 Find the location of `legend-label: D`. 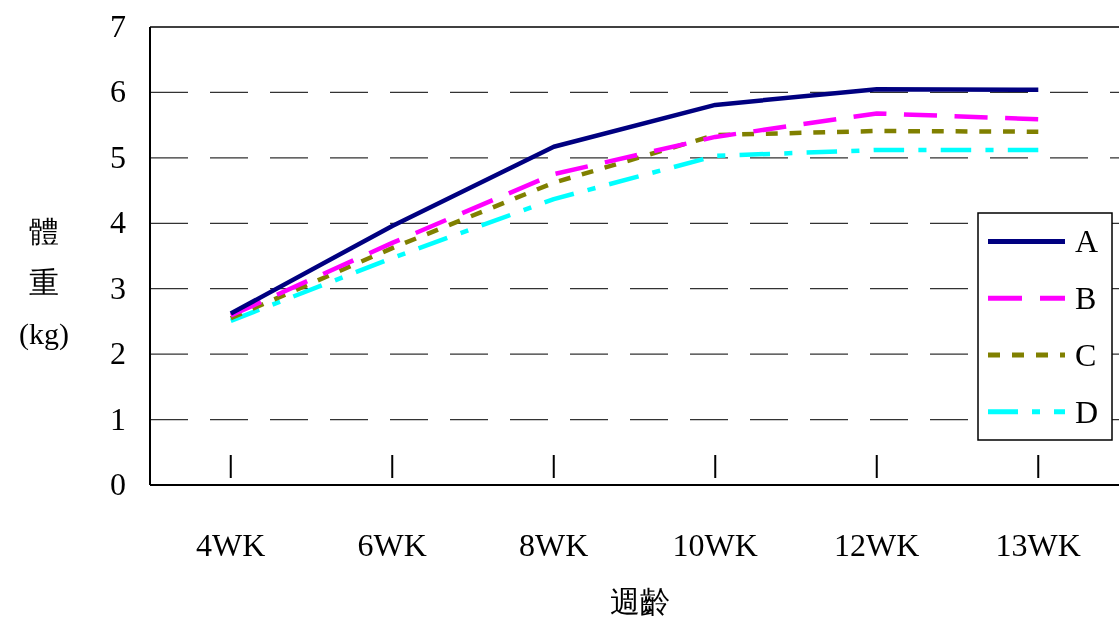

legend-label: D is located at coordinates (1087, 411).